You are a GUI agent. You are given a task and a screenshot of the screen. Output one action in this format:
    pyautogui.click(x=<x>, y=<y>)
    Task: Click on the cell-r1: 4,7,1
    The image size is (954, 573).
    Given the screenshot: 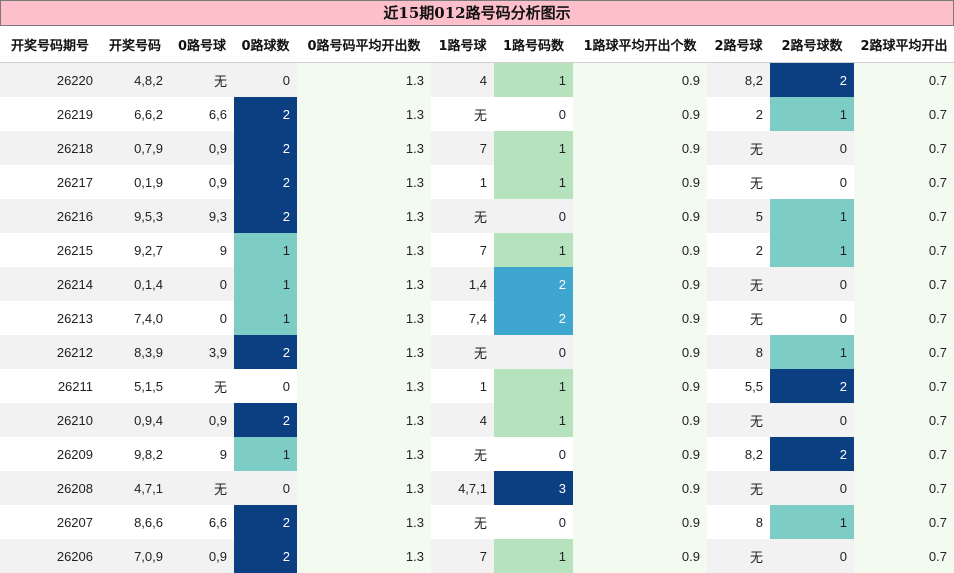 What is the action you would take?
    pyautogui.click(x=462, y=488)
    